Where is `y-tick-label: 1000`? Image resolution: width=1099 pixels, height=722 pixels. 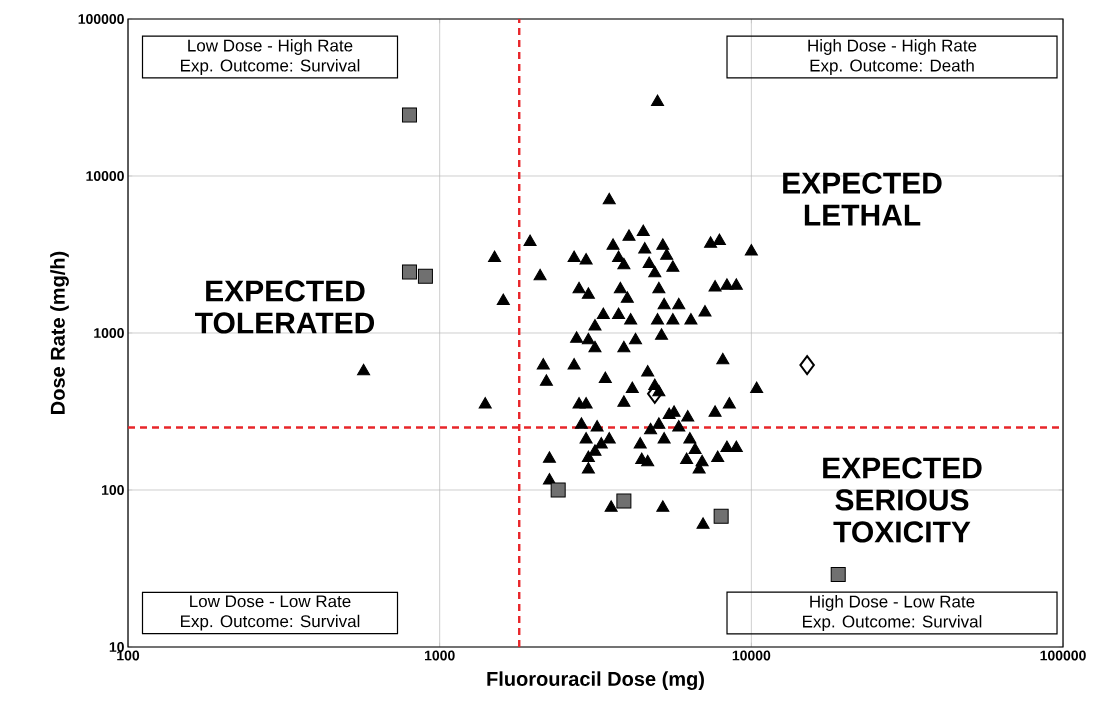
y-tick-label: 1000 is located at coordinates (109, 333).